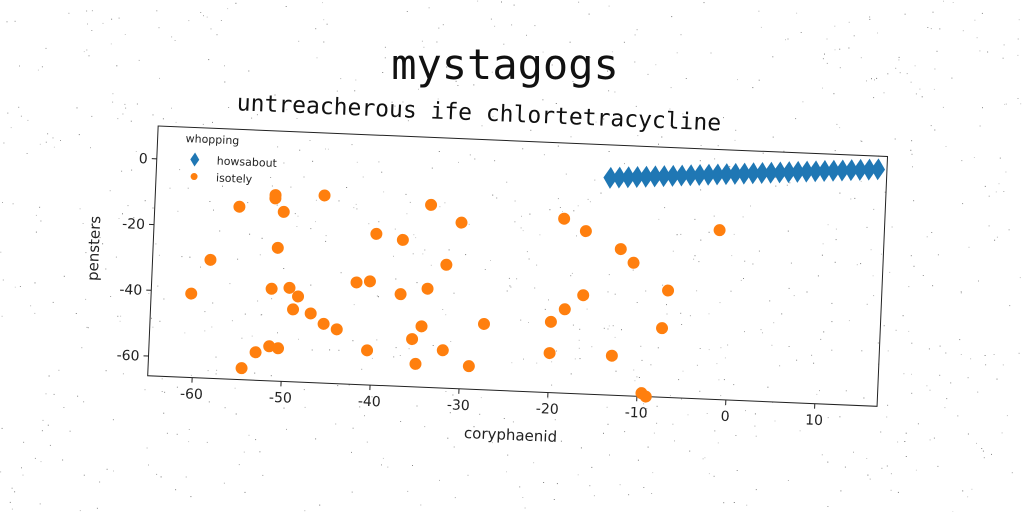 This screenshot has width=1024, height=512. What do you see at coordinates (134, 224) in the screenshot?
I see `y-tick-label: -20` at bounding box center [134, 224].